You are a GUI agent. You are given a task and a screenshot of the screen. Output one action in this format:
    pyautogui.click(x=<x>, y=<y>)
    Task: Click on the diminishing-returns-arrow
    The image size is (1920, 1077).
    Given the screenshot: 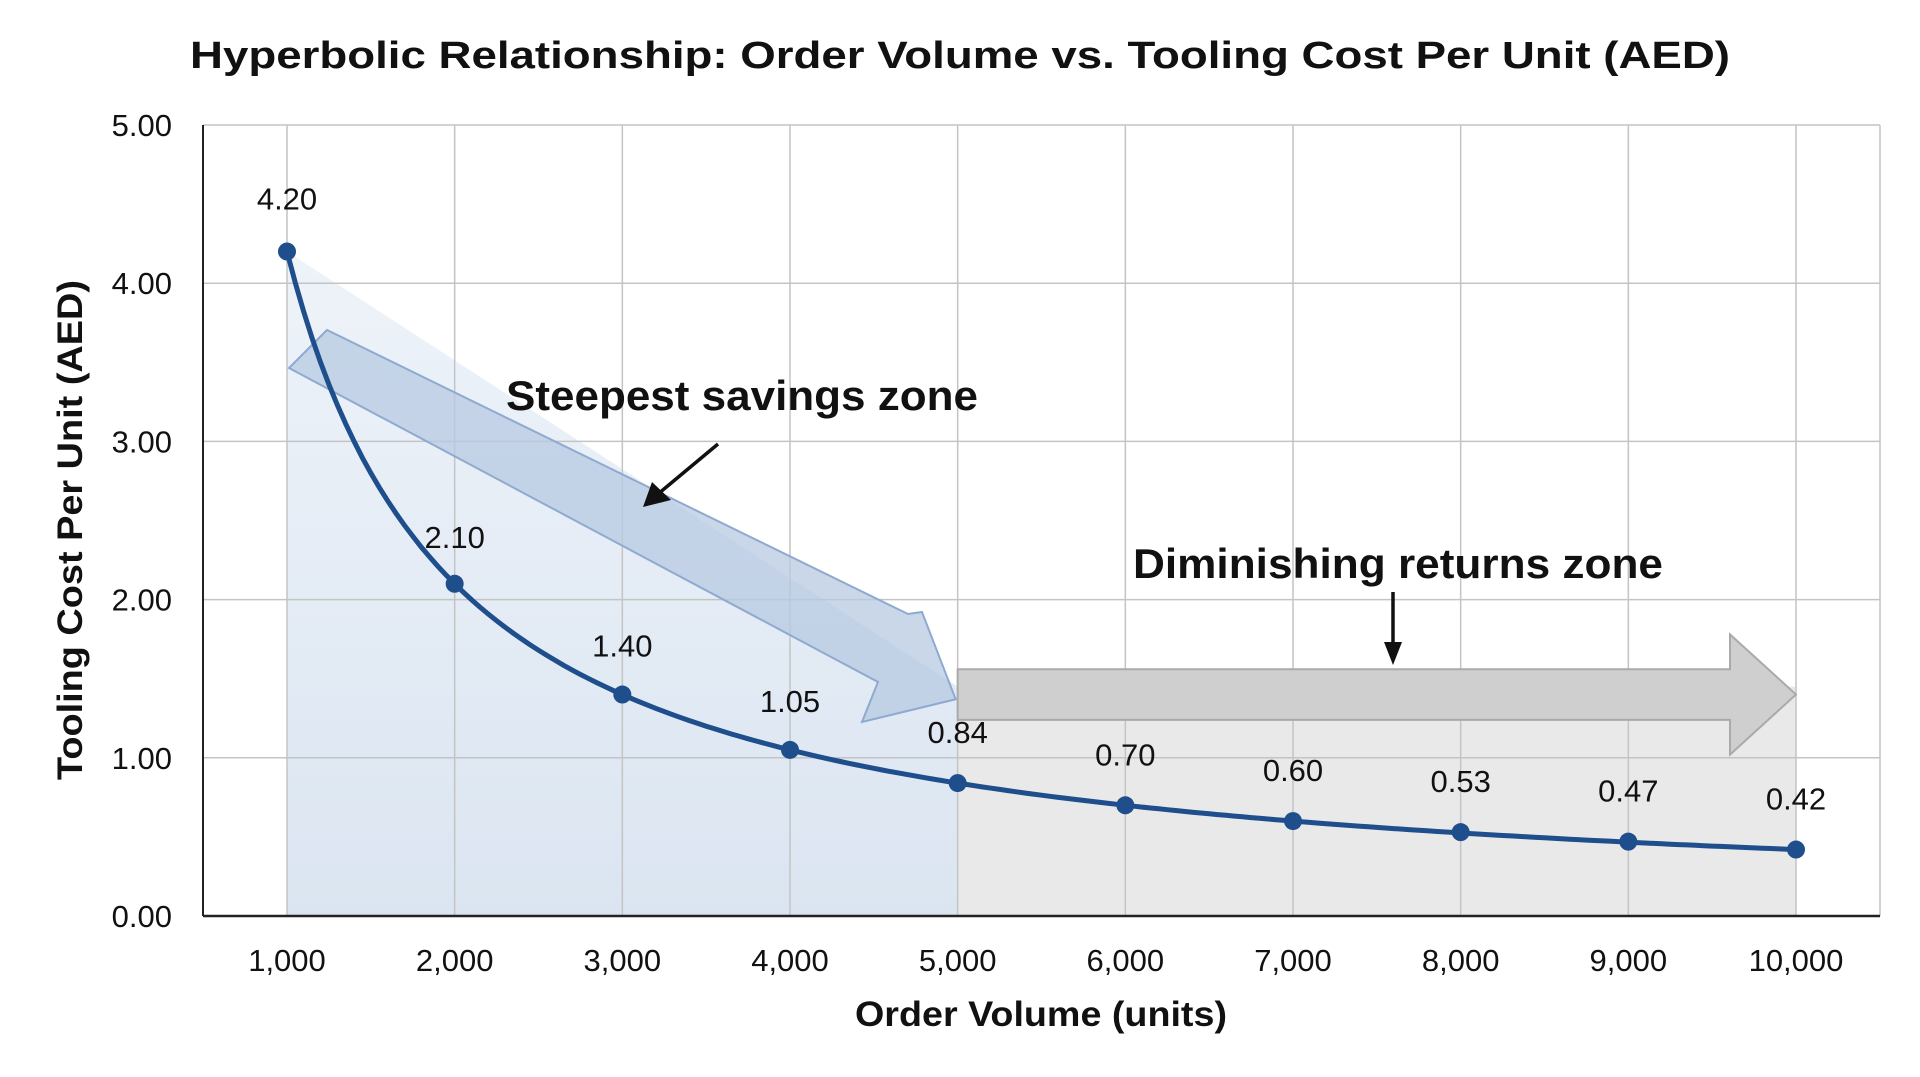 What is the action you would take?
    pyautogui.click(x=1377, y=694)
    